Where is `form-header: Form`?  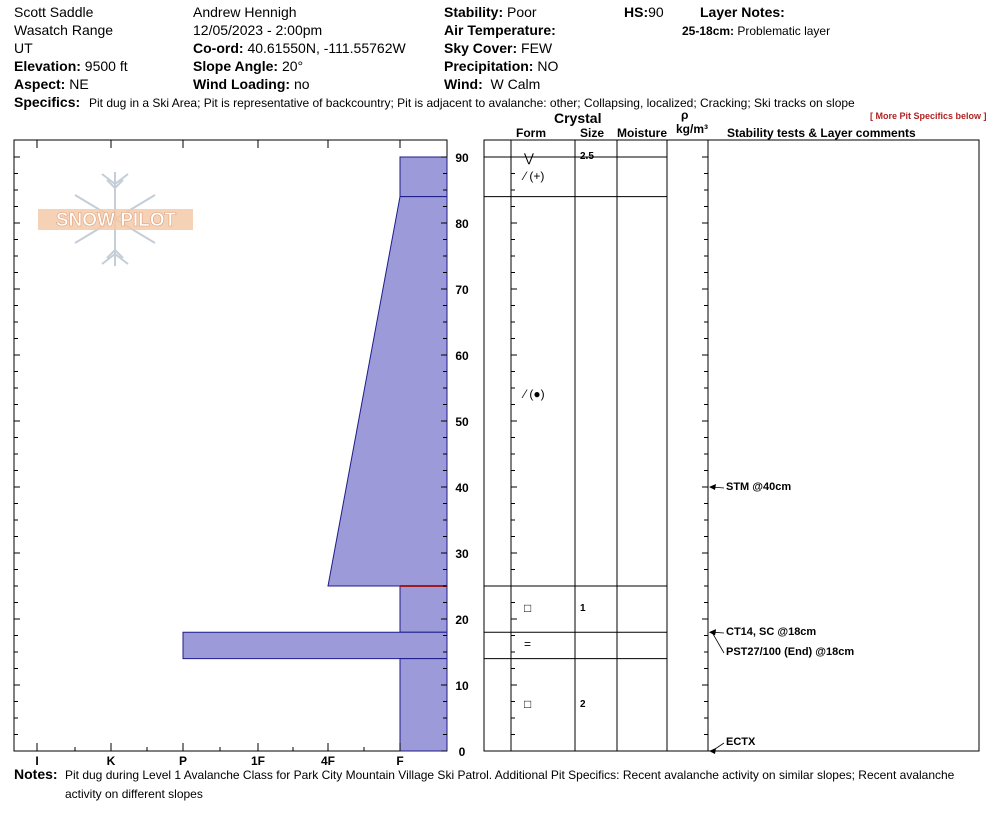
form-header: Form is located at coordinates (531, 133).